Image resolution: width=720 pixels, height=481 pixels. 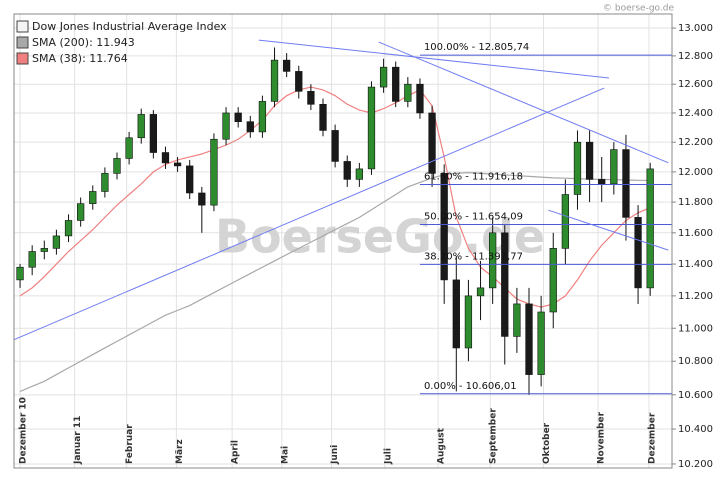 I want to click on y-tick-label: 11.400, so click(x=695, y=264).